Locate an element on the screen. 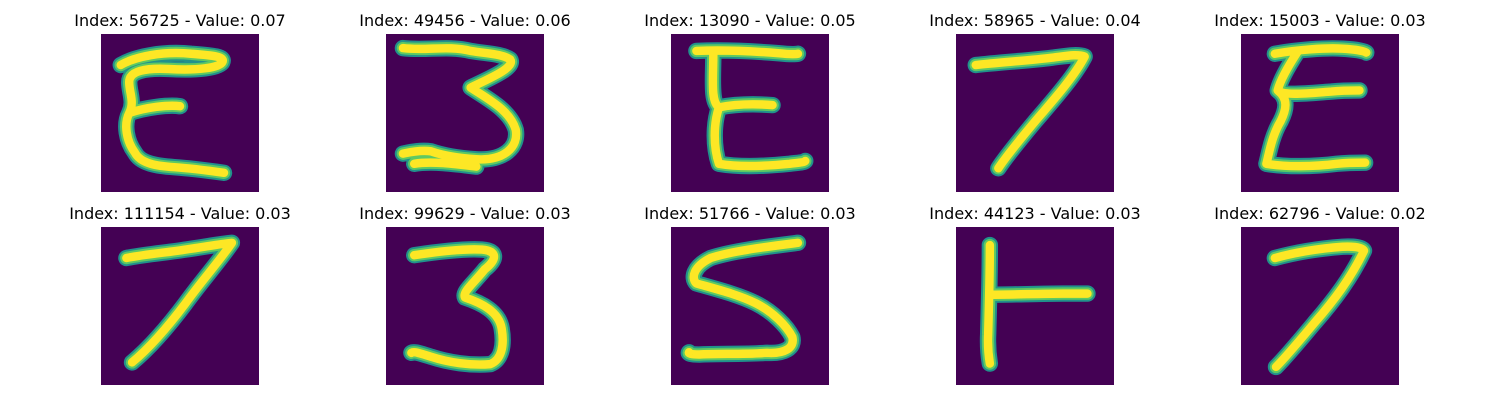 Image resolution: width=1500 pixels, height=400 pixels. panel-2: Index: 49456 - Value: 0.06 is located at coordinates (465, 105).